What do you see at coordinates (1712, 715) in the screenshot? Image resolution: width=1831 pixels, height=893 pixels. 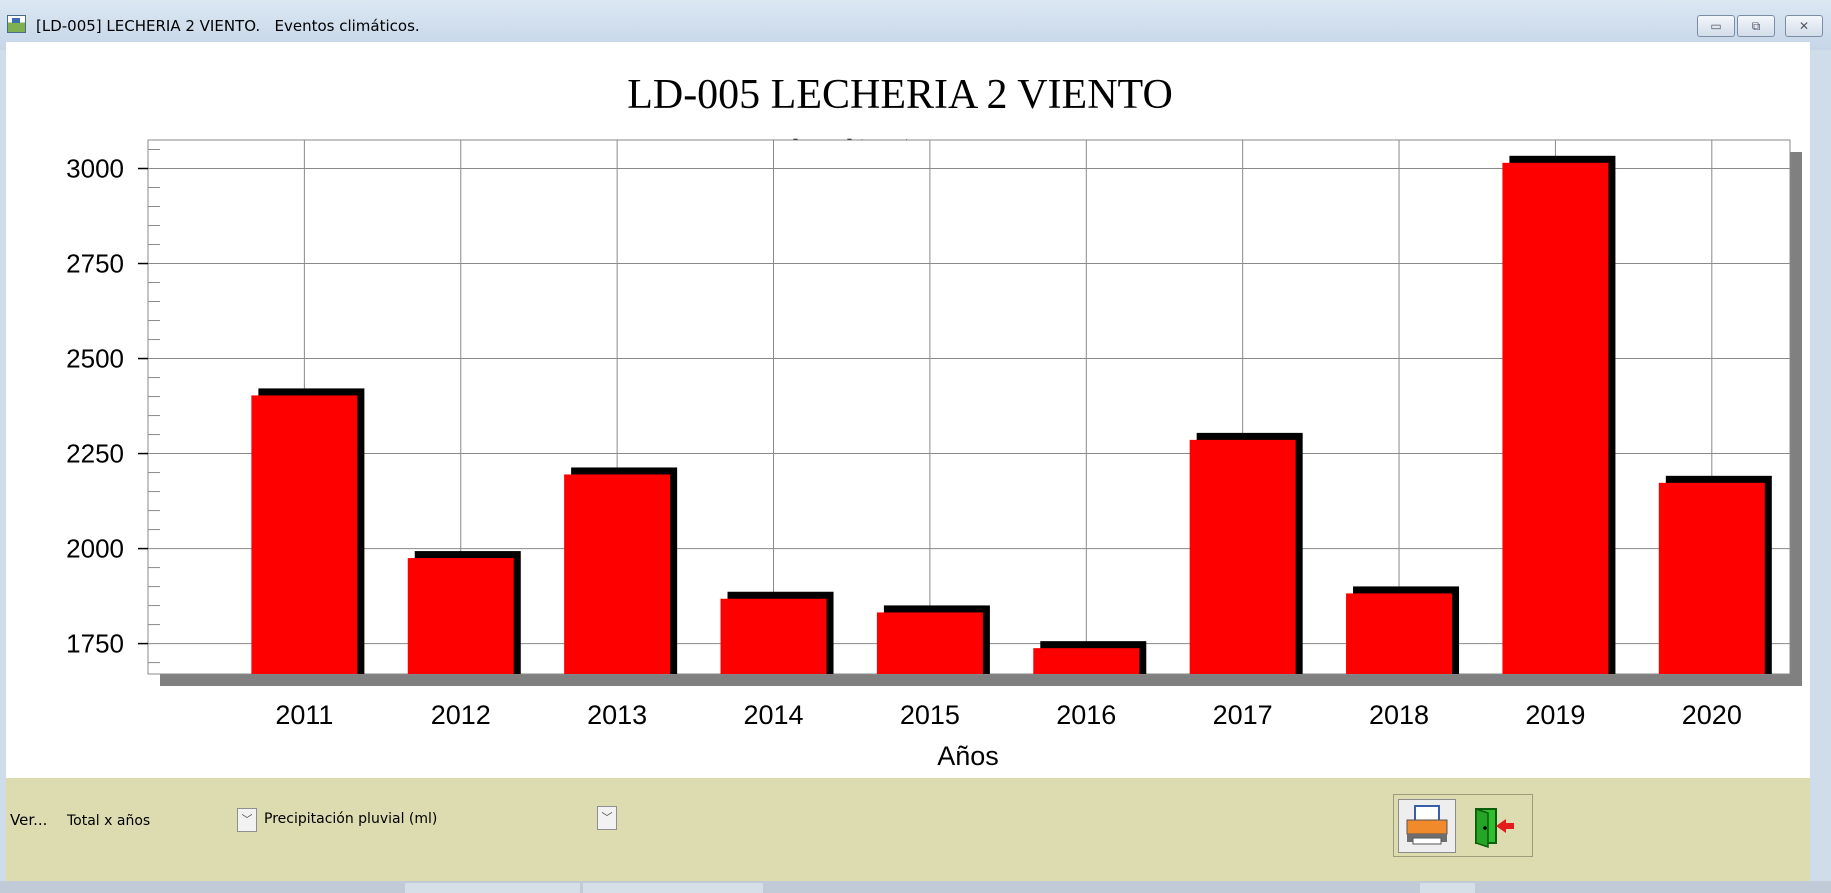 I see `x-tick-label: 2020` at bounding box center [1712, 715].